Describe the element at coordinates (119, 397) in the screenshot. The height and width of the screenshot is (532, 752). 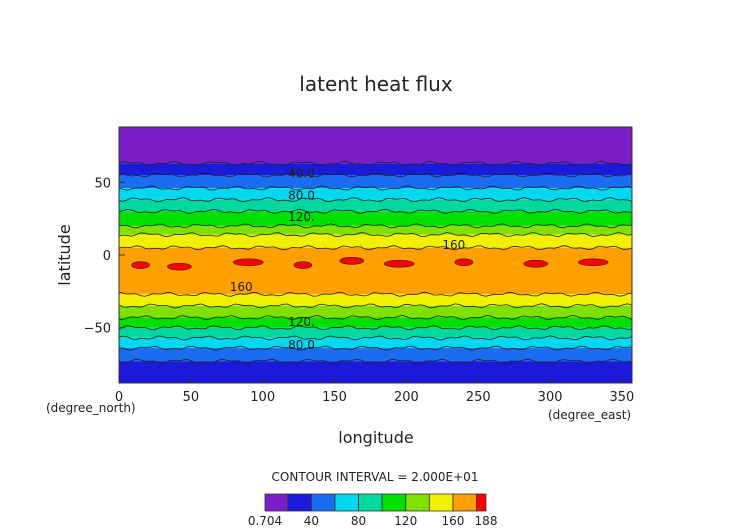
I see `x-tick-label-0: 0` at that location.